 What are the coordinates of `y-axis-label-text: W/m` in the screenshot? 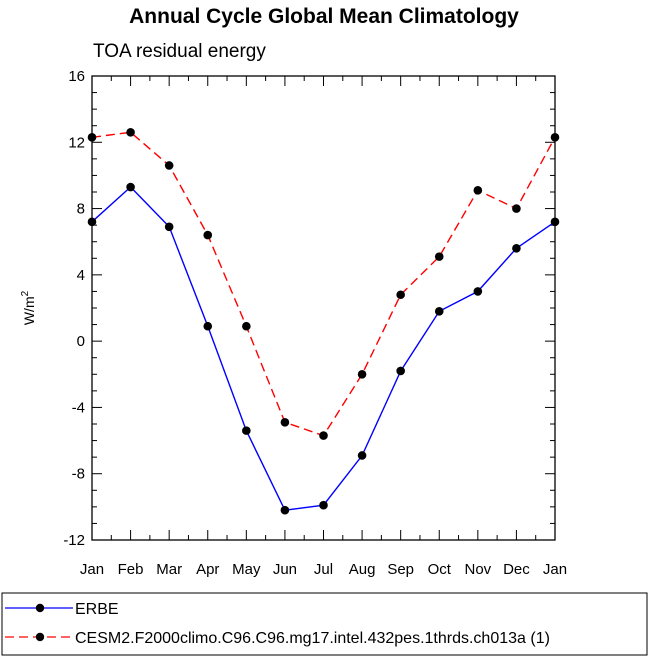 It's located at (29, 310).